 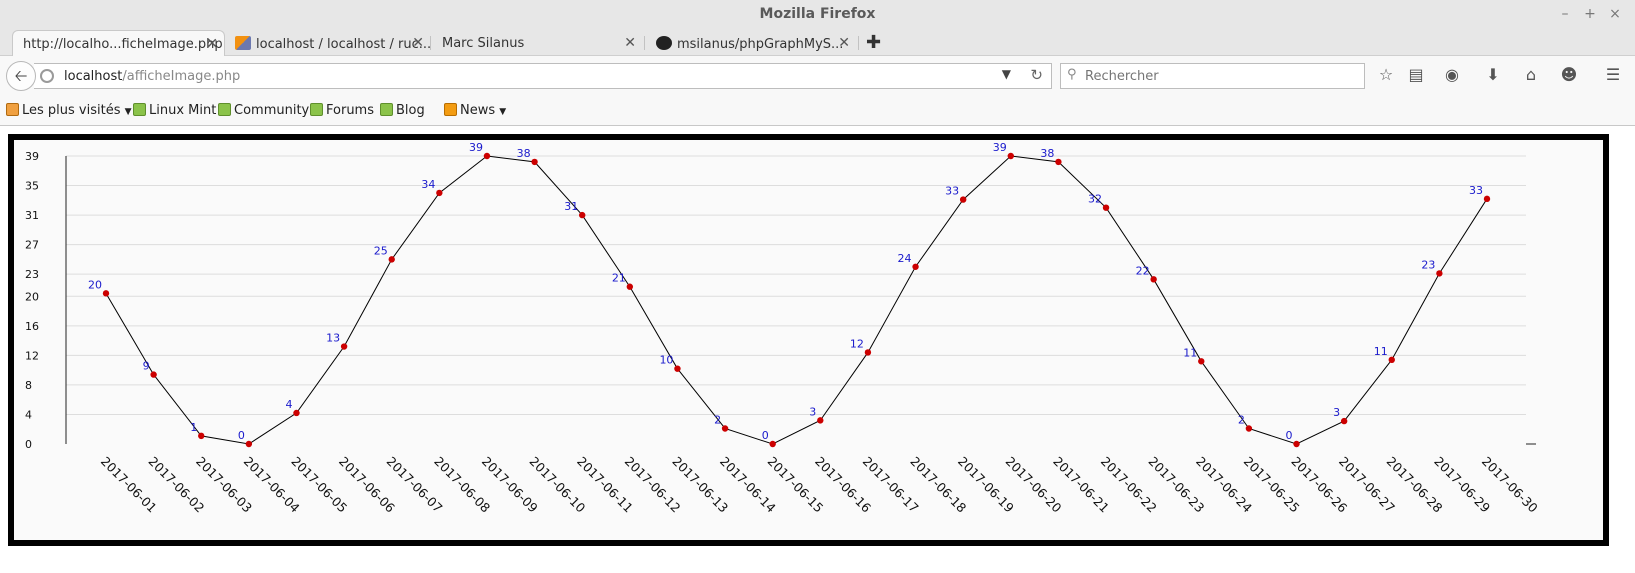 I want to click on y-tick-label: 8, so click(x=28, y=385).